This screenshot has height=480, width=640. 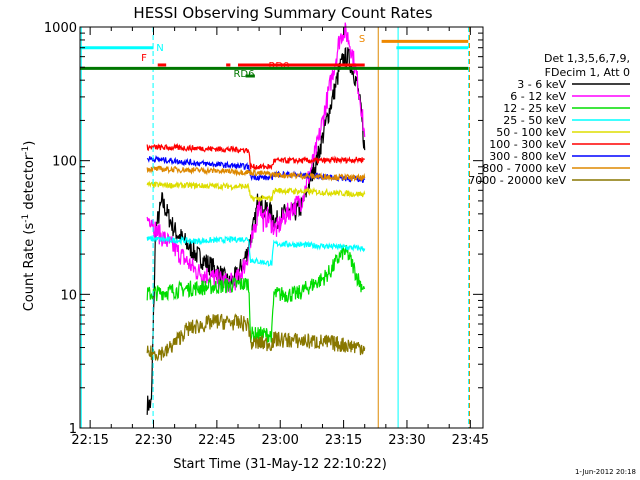 I want to click on y-axis-label: Count Rate (s-1 detector-1), so click(x=29, y=226).